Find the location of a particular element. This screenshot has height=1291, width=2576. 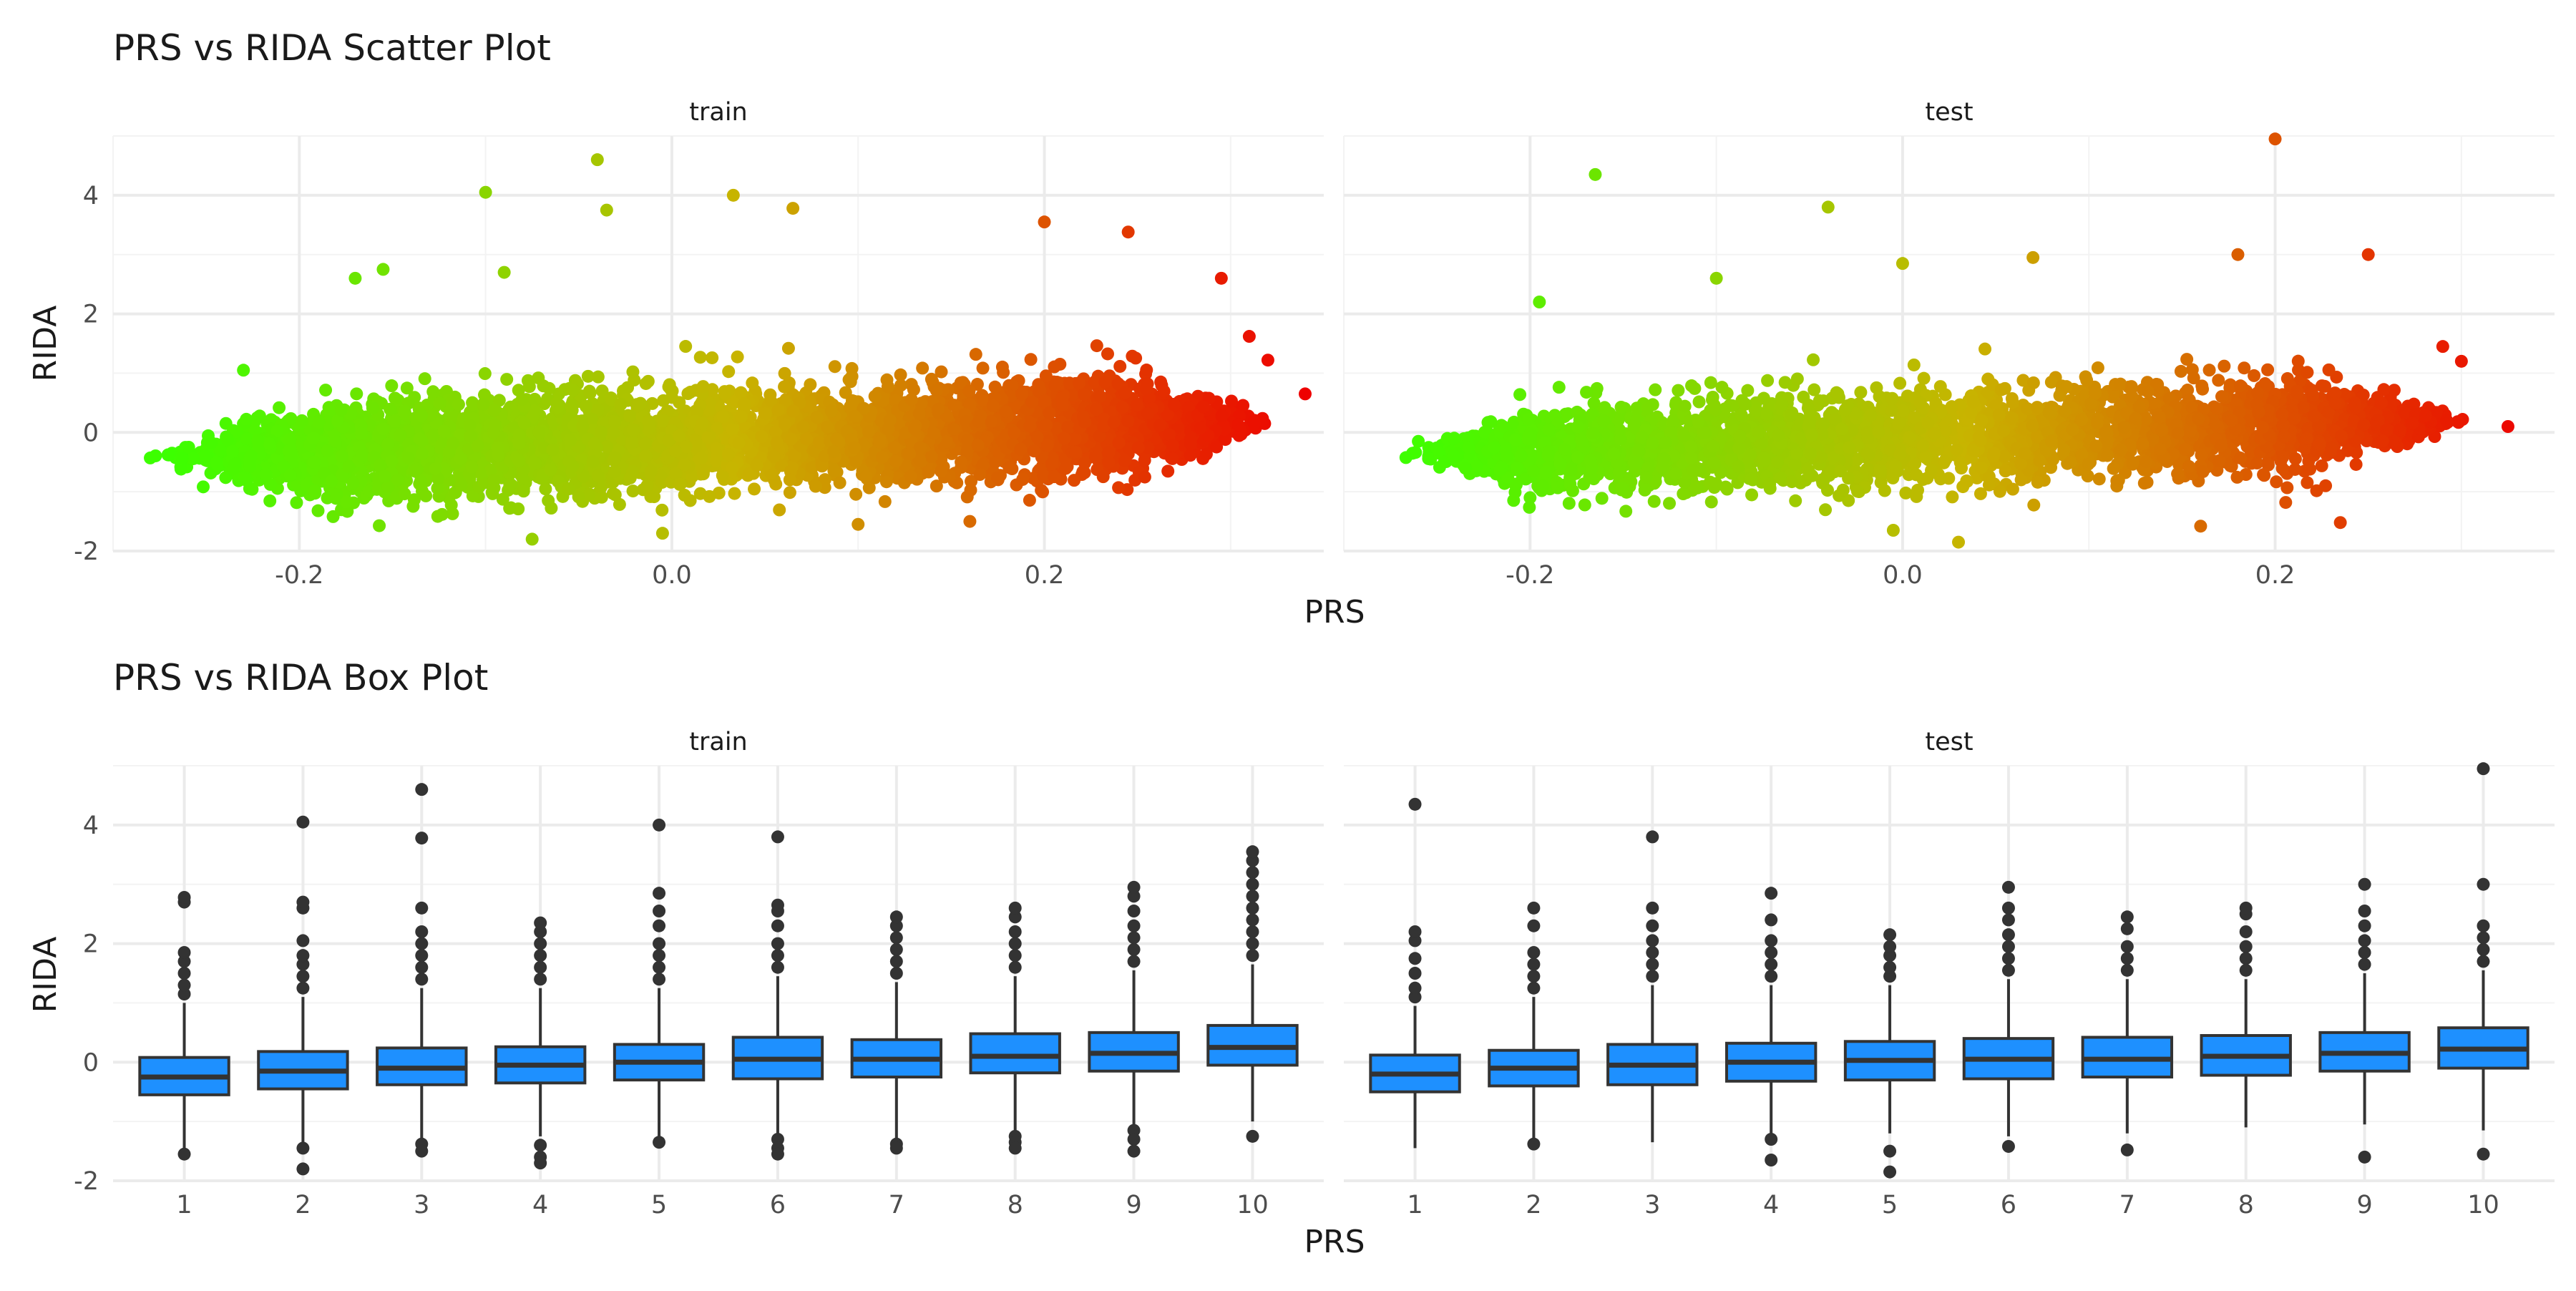

scatter-y-title: RIDA is located at coordinates (45, 344).